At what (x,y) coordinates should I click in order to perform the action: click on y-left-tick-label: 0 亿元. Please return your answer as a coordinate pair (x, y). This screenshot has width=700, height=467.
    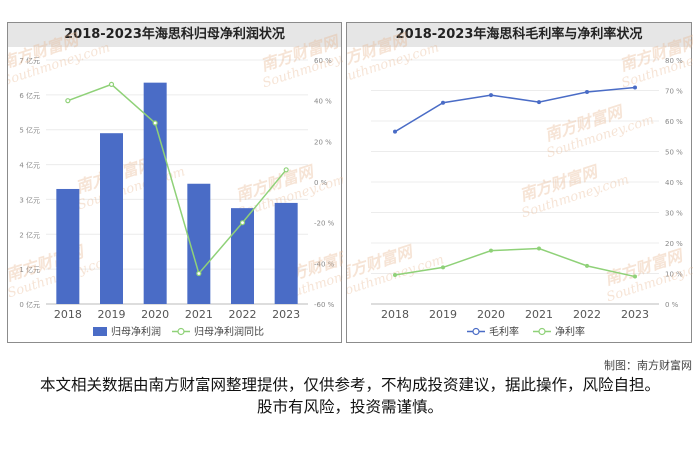
    Looking at the image, I should click on (29, 304).